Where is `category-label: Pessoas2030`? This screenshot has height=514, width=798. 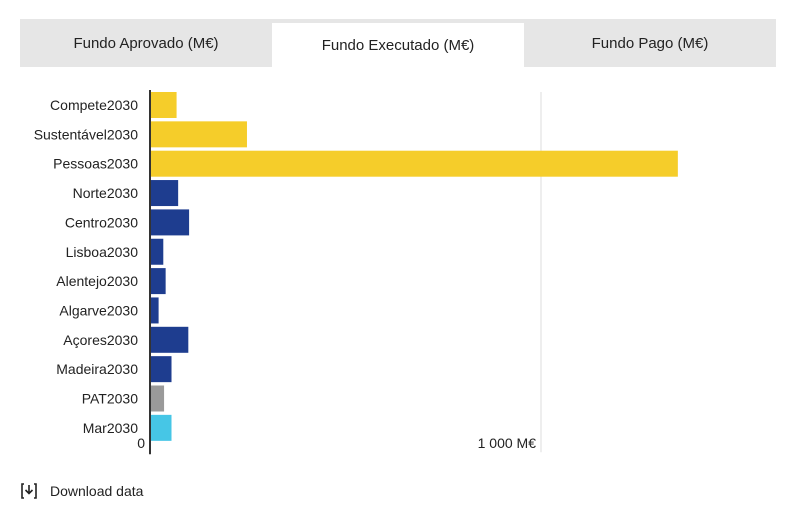
category-label: Pessoas2030 is located at coordinates (95, 164).